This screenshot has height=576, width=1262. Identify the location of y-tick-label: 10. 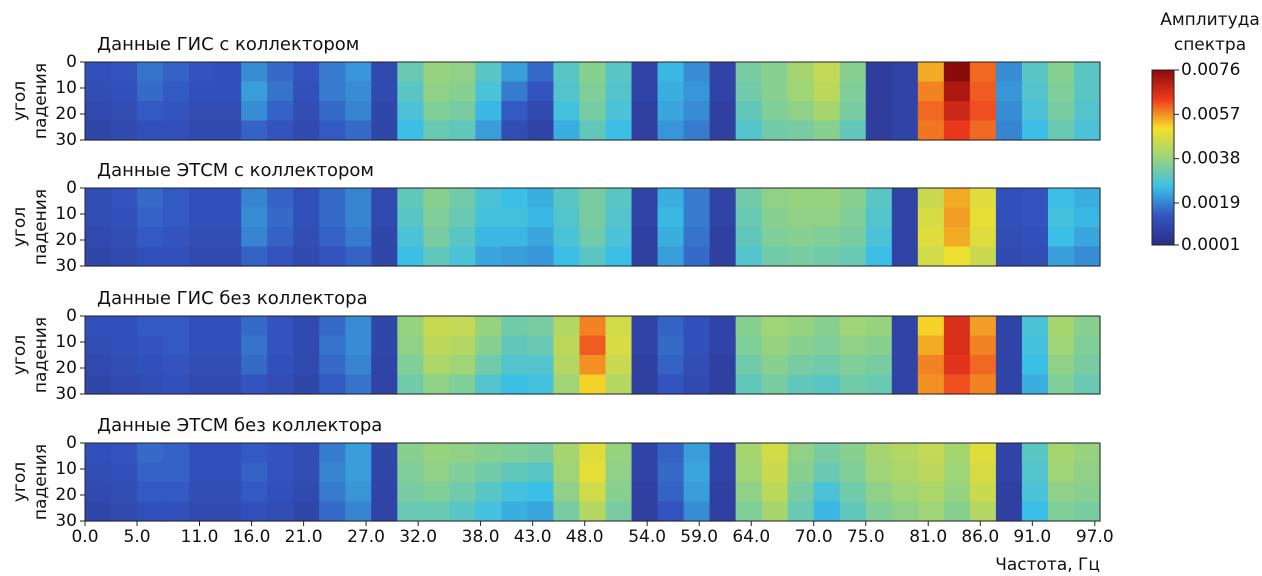
(66, 214).